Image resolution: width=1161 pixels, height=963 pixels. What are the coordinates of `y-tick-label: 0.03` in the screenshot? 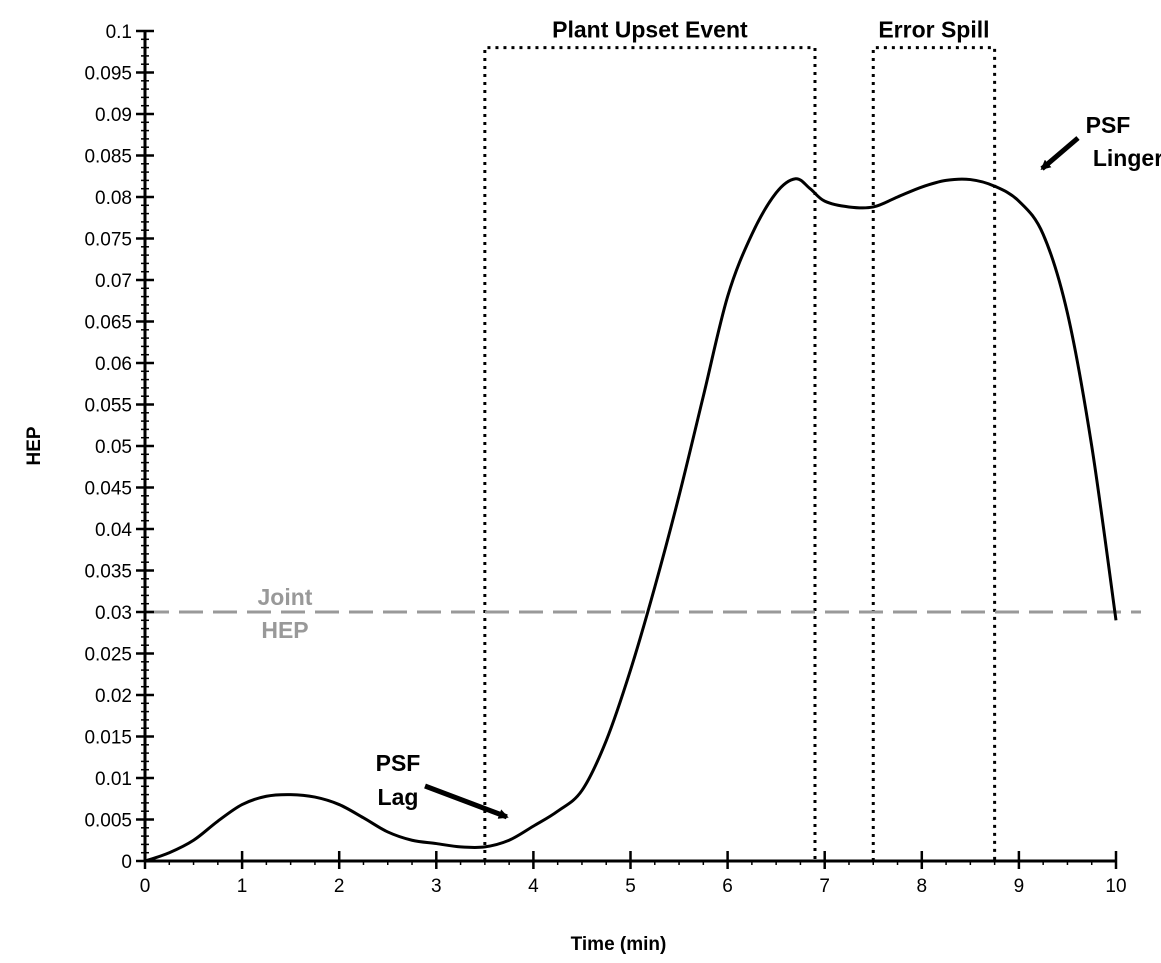 It's located at (113, 613).